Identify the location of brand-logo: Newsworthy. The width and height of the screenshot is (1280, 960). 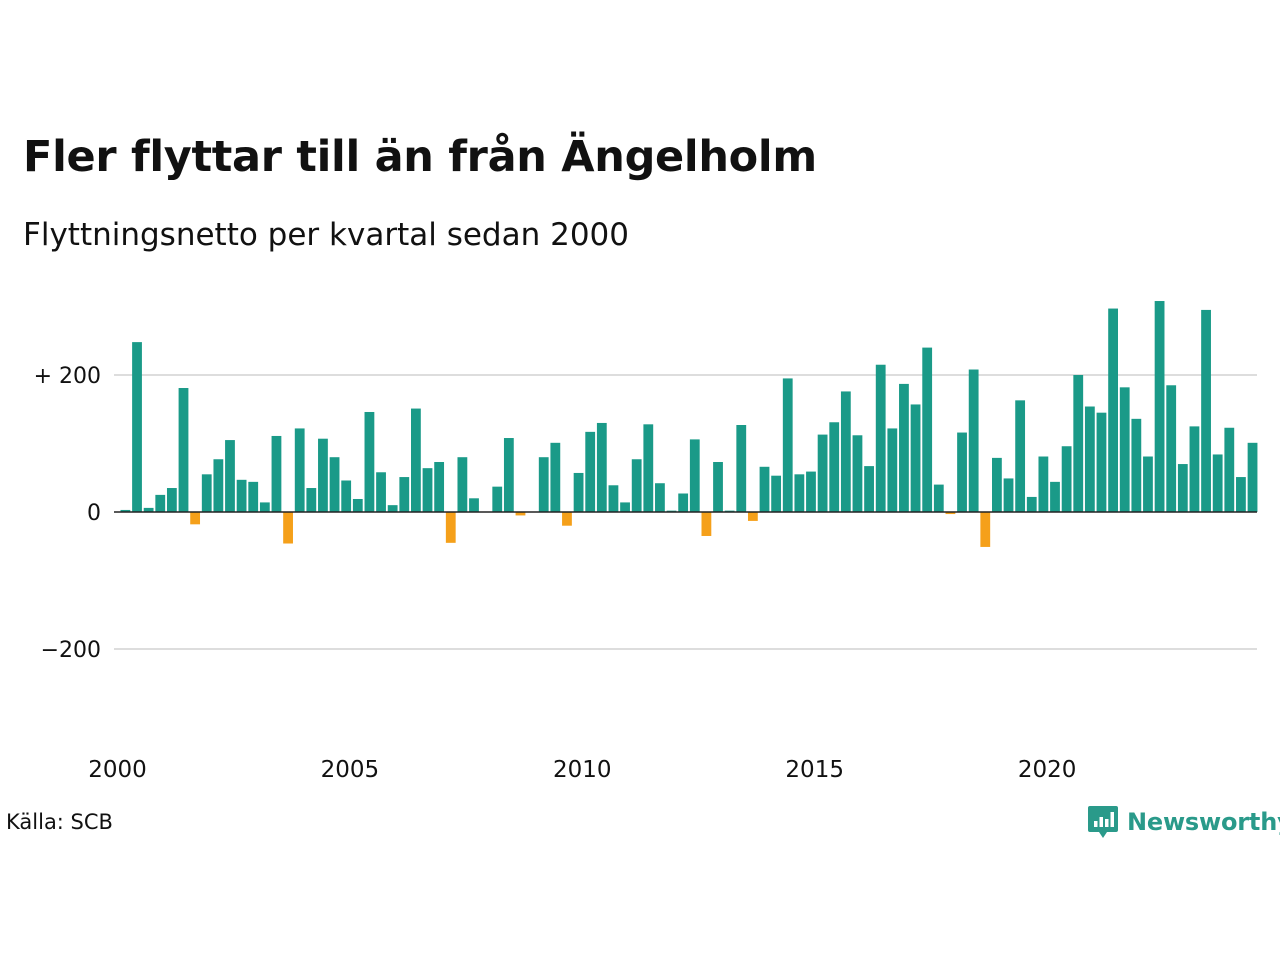
(1183, 822).